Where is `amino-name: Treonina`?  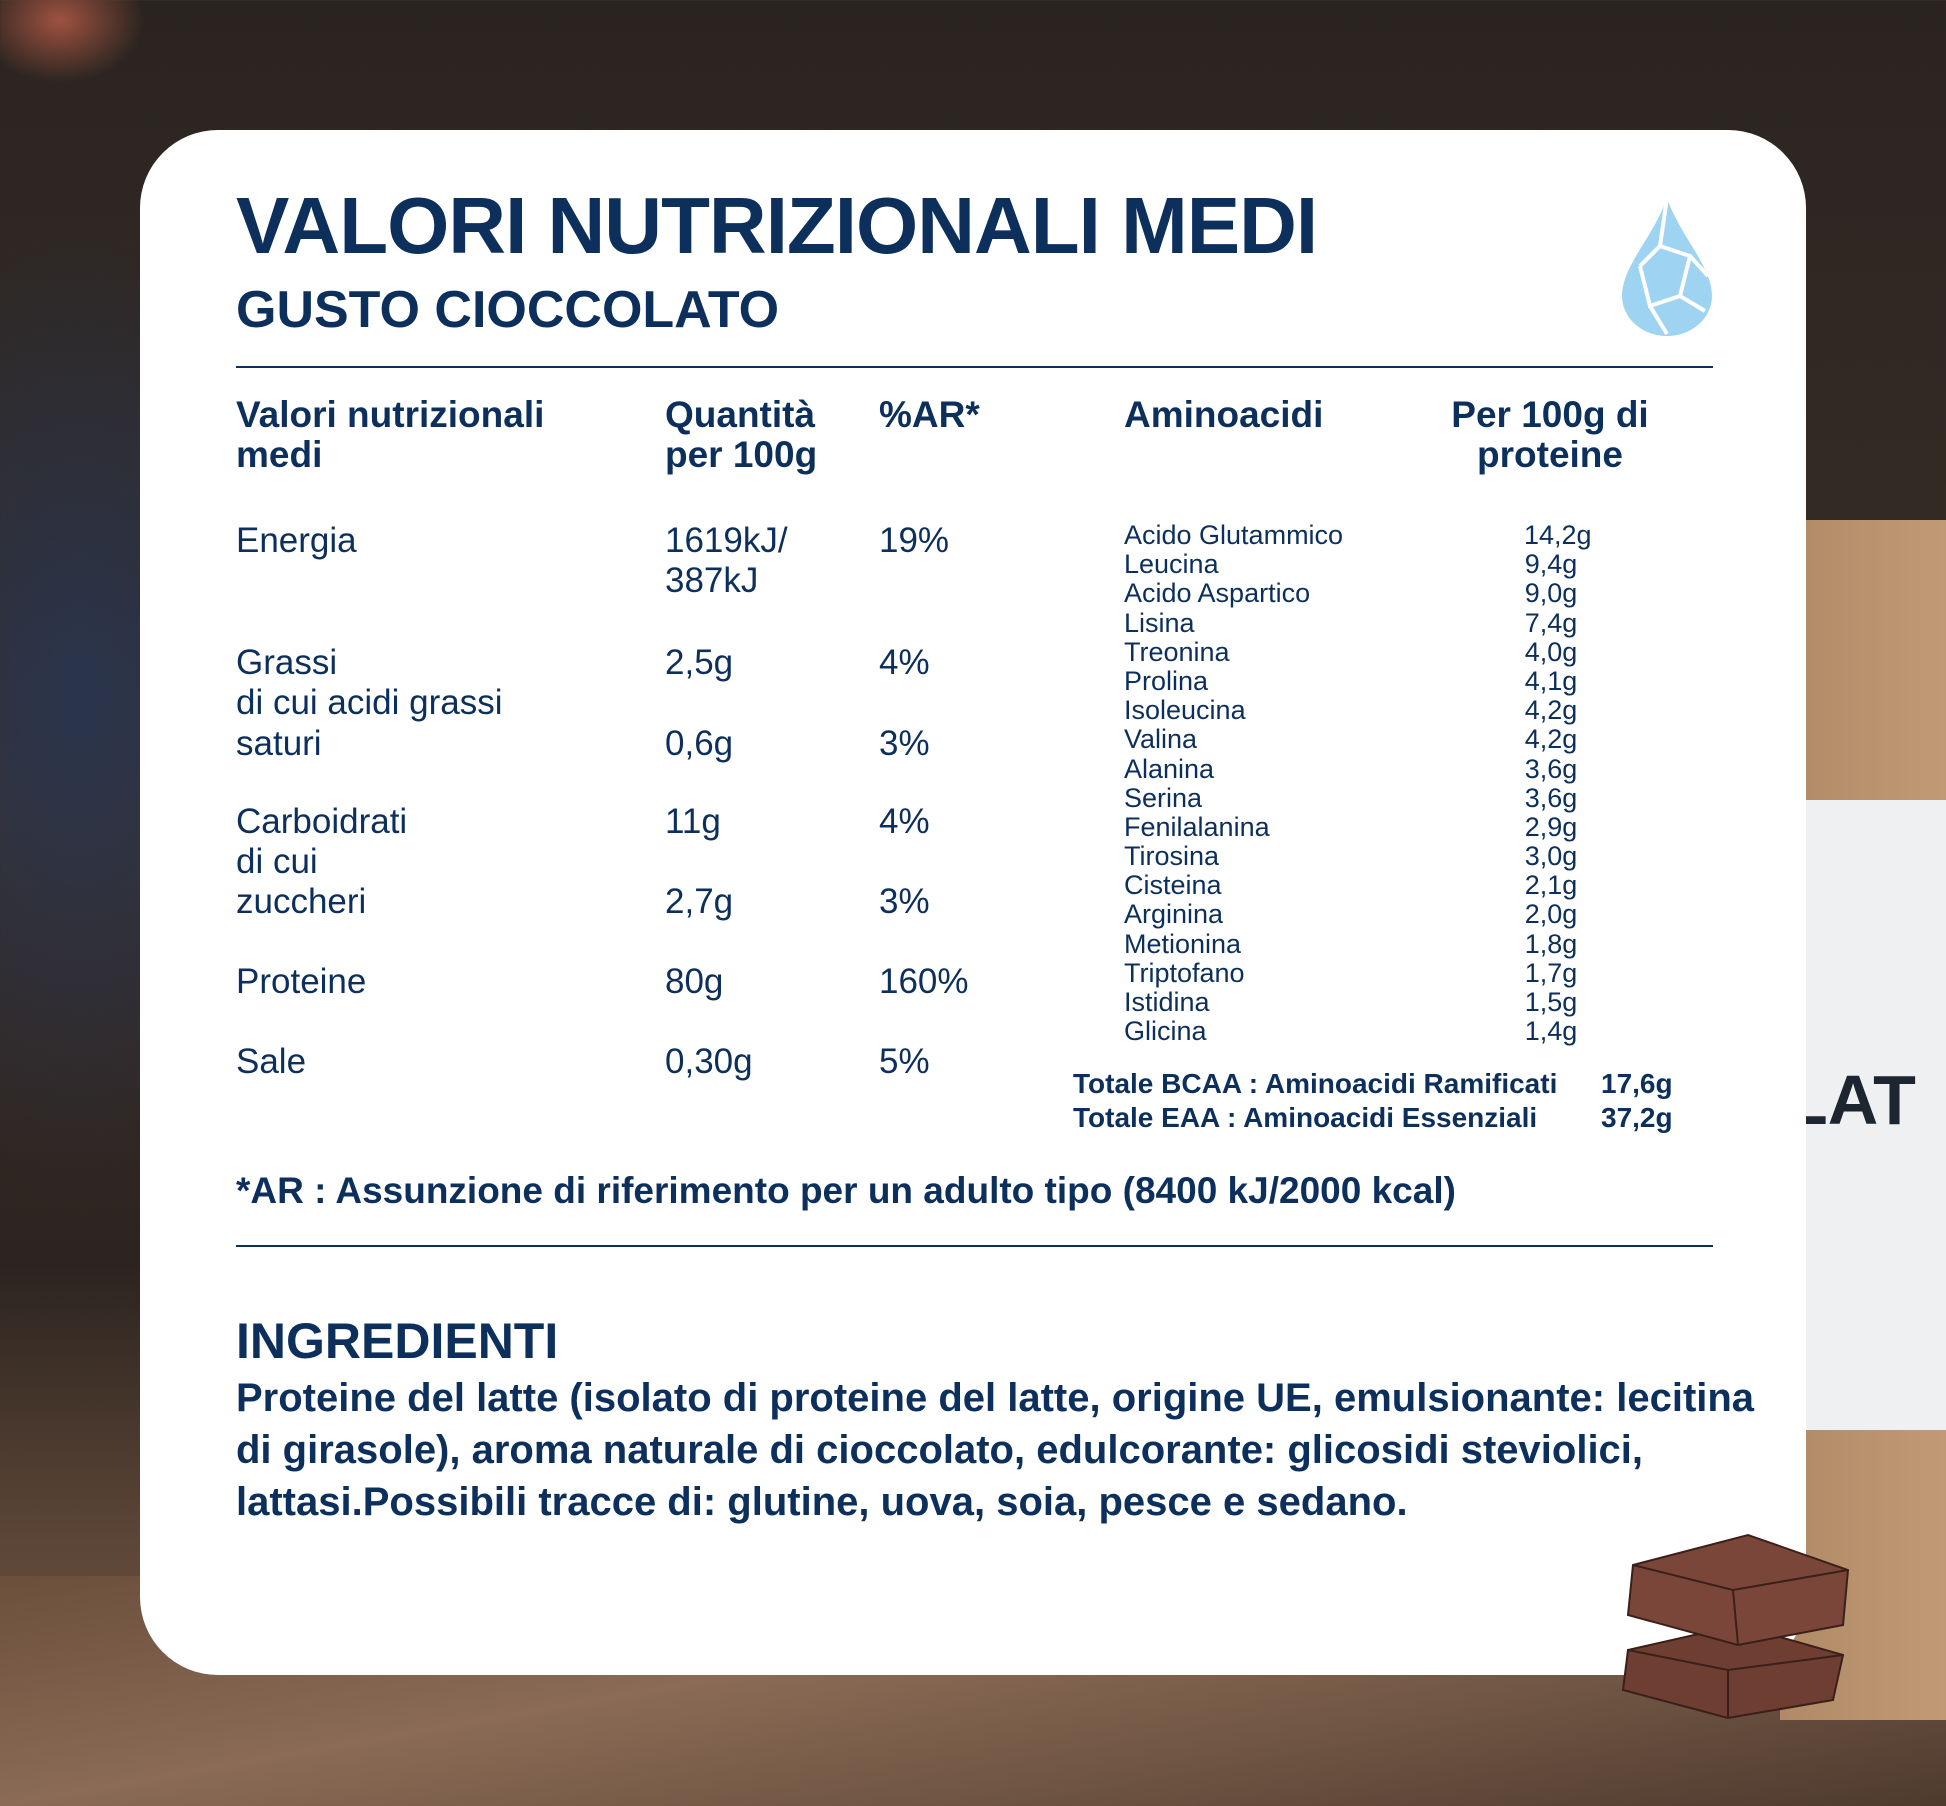 amino-name: Treonina is located at coordinates (1177, 651).